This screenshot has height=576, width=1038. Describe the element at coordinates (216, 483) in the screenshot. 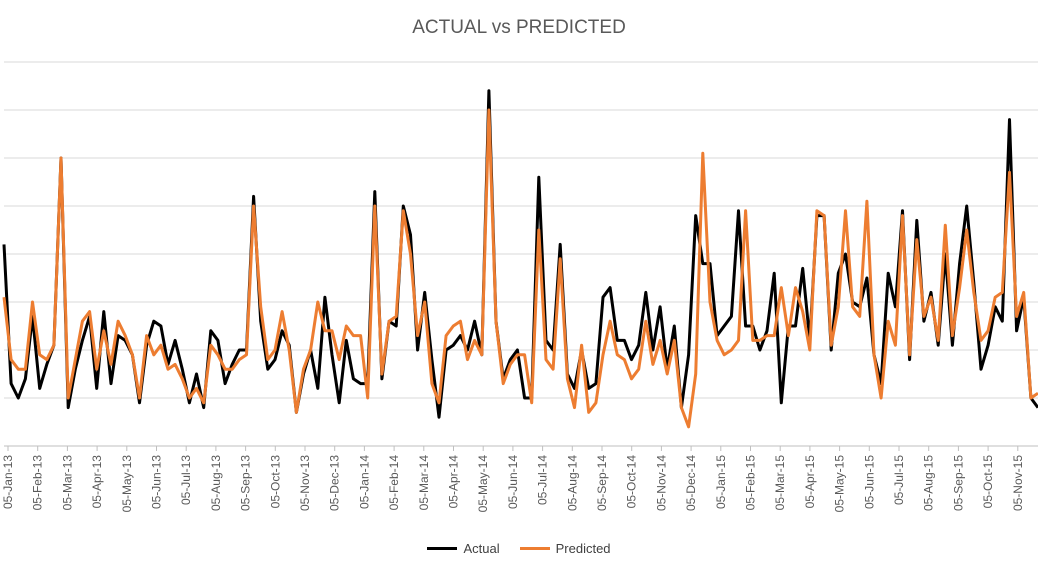

I see `x-tick-label: 05-Aug-13` at that location.